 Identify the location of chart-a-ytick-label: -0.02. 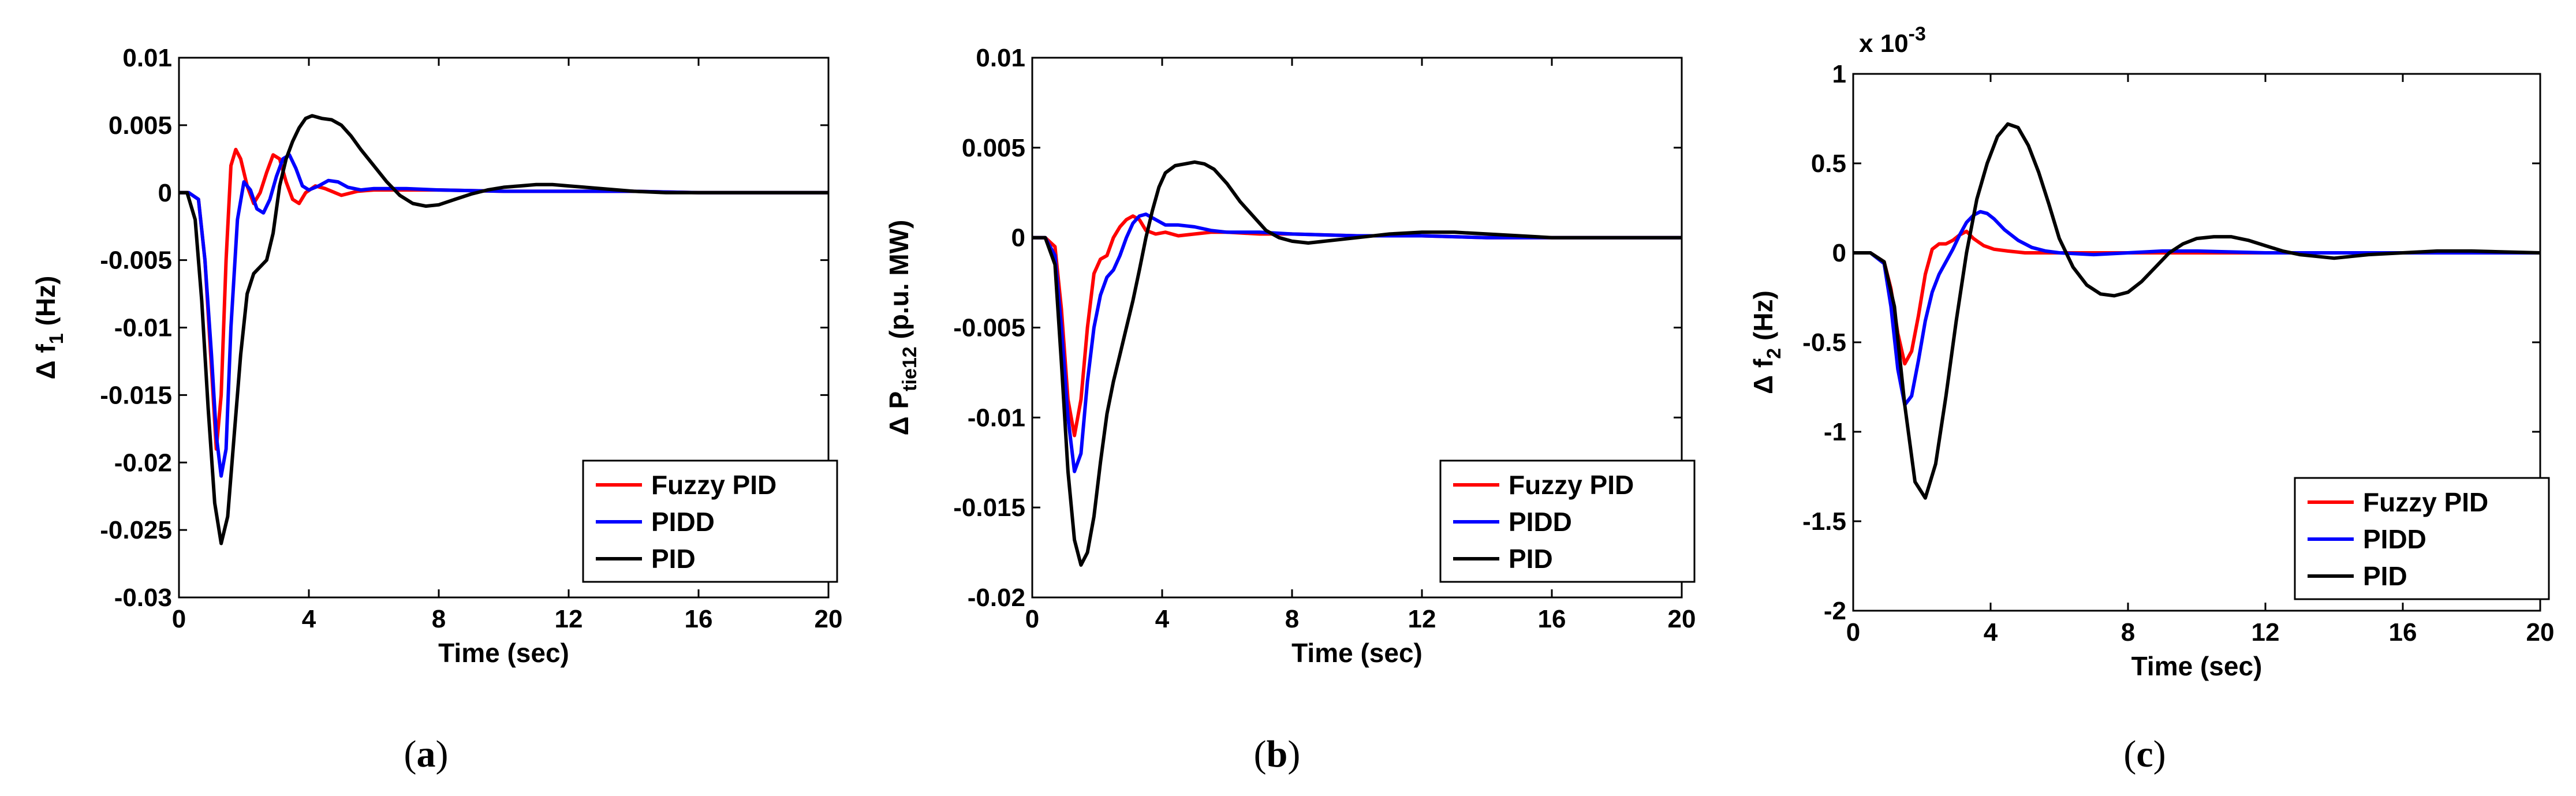
(143, 463).